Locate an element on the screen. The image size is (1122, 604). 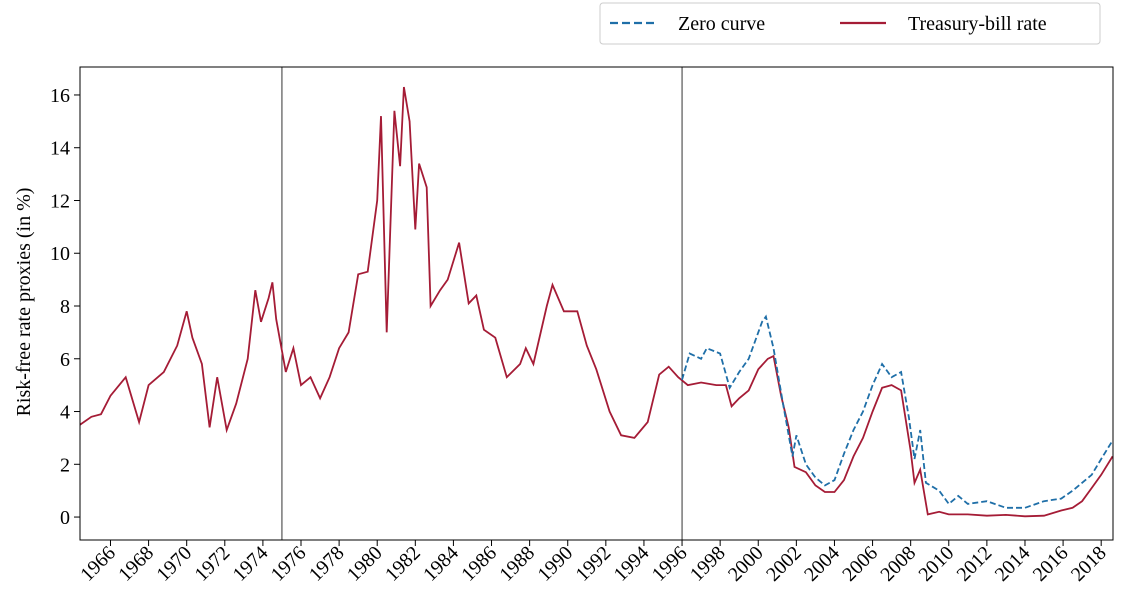
y-tick-label: 8 is located at coordinates (65, 307).